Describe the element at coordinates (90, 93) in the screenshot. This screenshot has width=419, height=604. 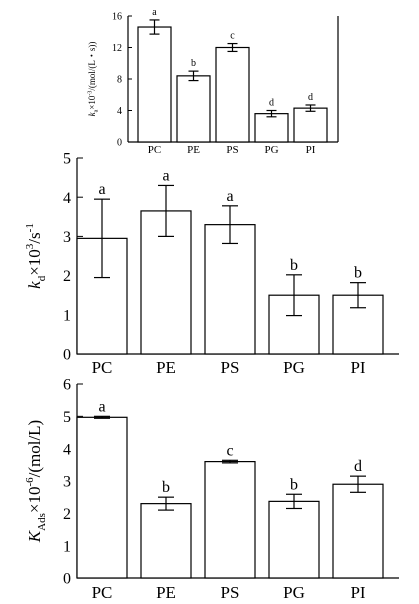
I see `y-axis-label-part: -3` at that location.